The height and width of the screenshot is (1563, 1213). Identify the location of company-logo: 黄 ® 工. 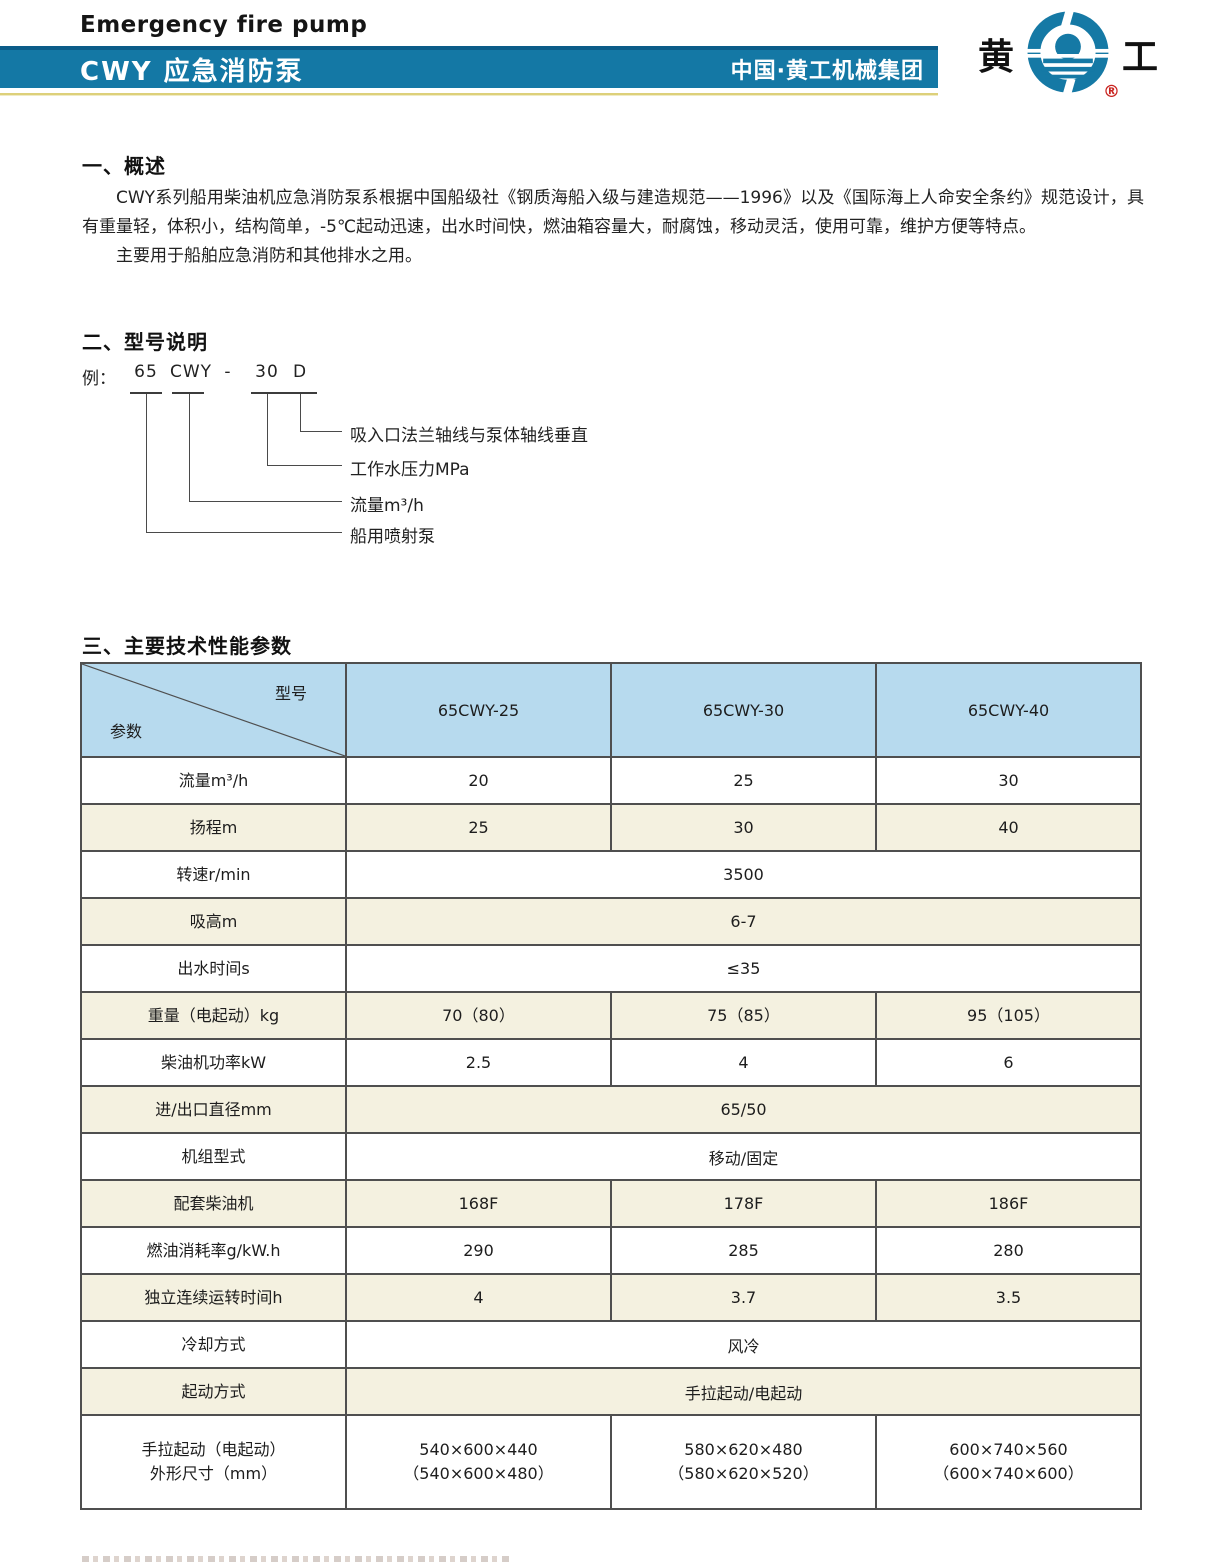
(1068, 54).